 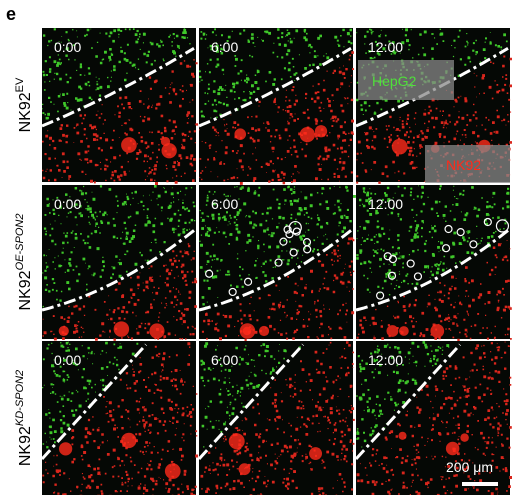 I want to click on row-label: NK92KD-SPON2, so click(x=24, y=418).